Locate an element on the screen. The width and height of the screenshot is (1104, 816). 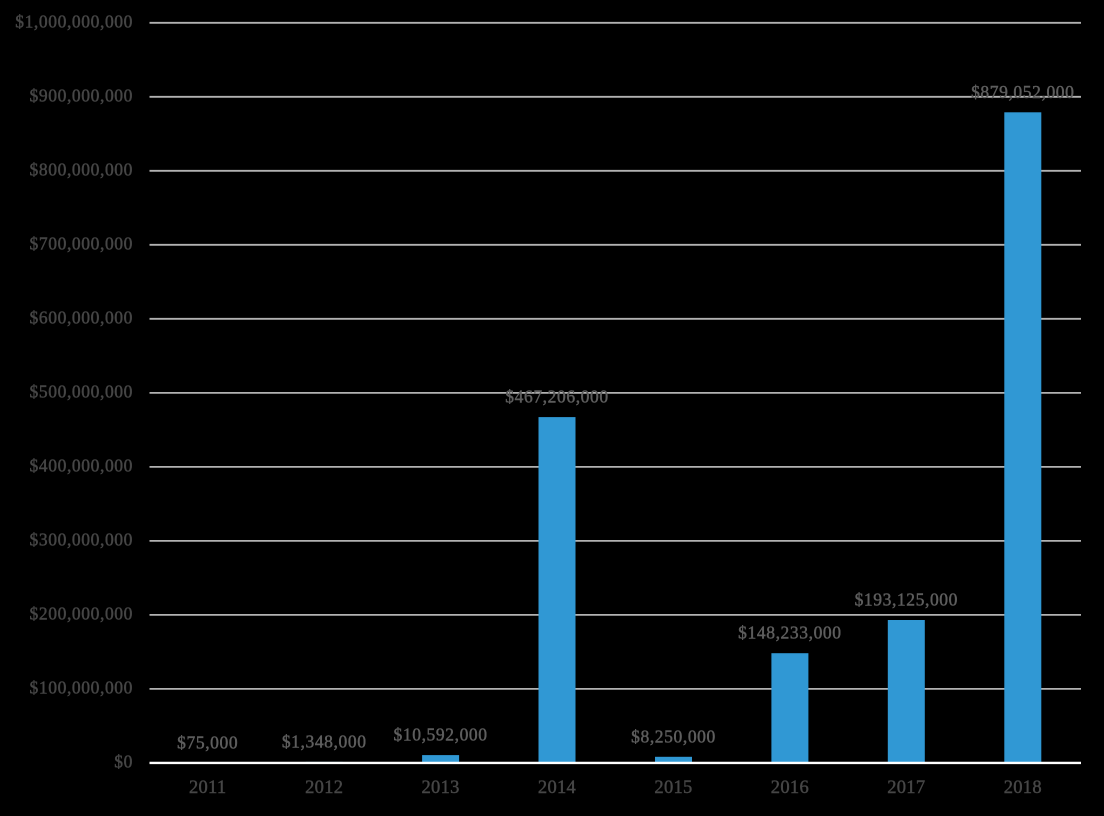
svg-text: $8,250,000 is located at coordinates (673, 736).